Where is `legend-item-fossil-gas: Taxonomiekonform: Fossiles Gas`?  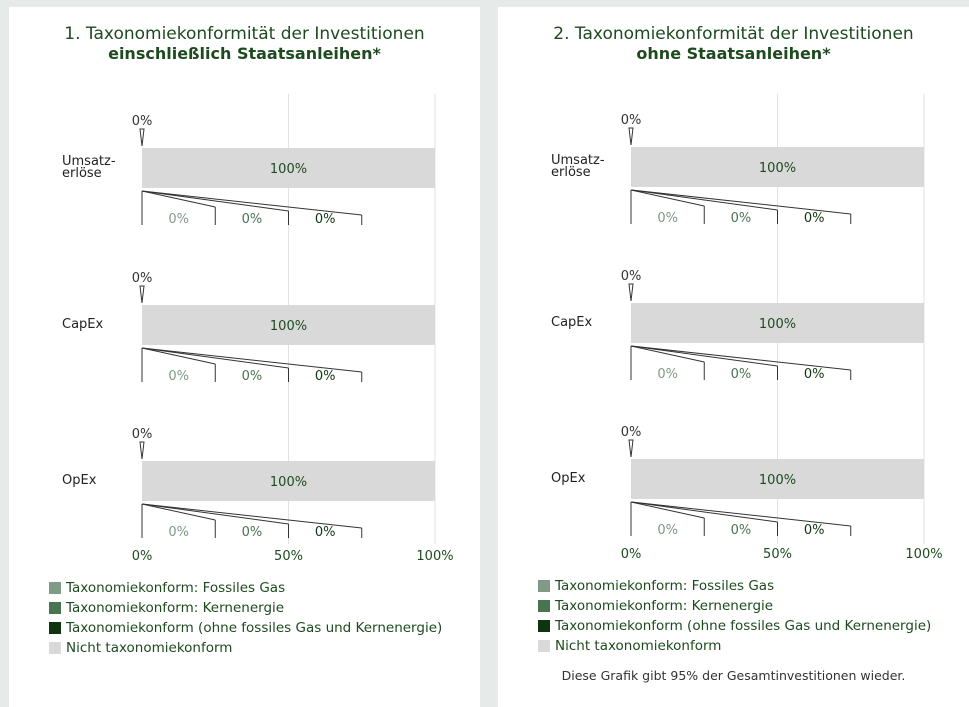
legend-item-fossil-gas: Taxonomiekonform: Fossiles Gas is located at coordinates (245, 588).